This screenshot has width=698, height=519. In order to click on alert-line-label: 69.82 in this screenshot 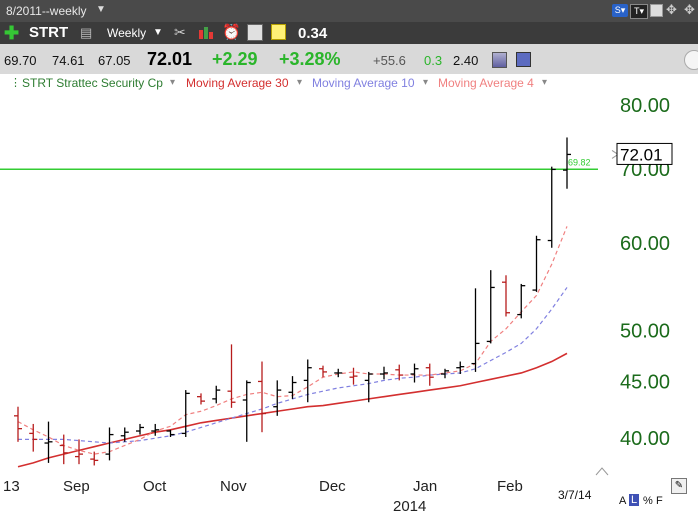, I will do `click(579, 162)`.